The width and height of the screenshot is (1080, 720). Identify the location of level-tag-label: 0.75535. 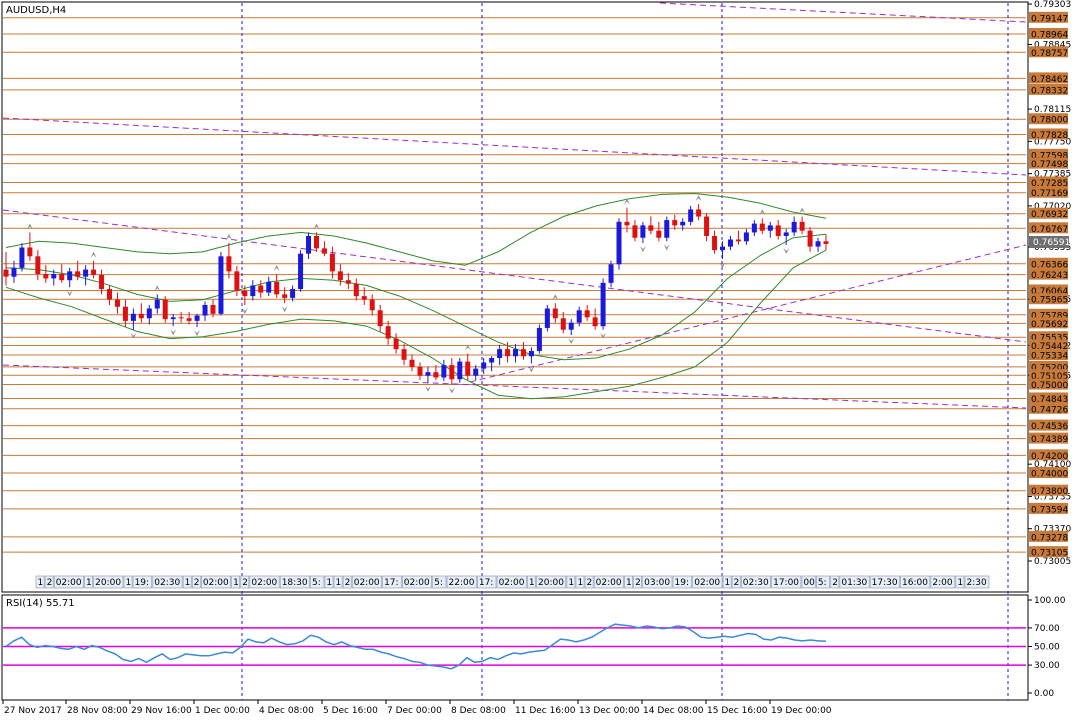
(1049, 339).